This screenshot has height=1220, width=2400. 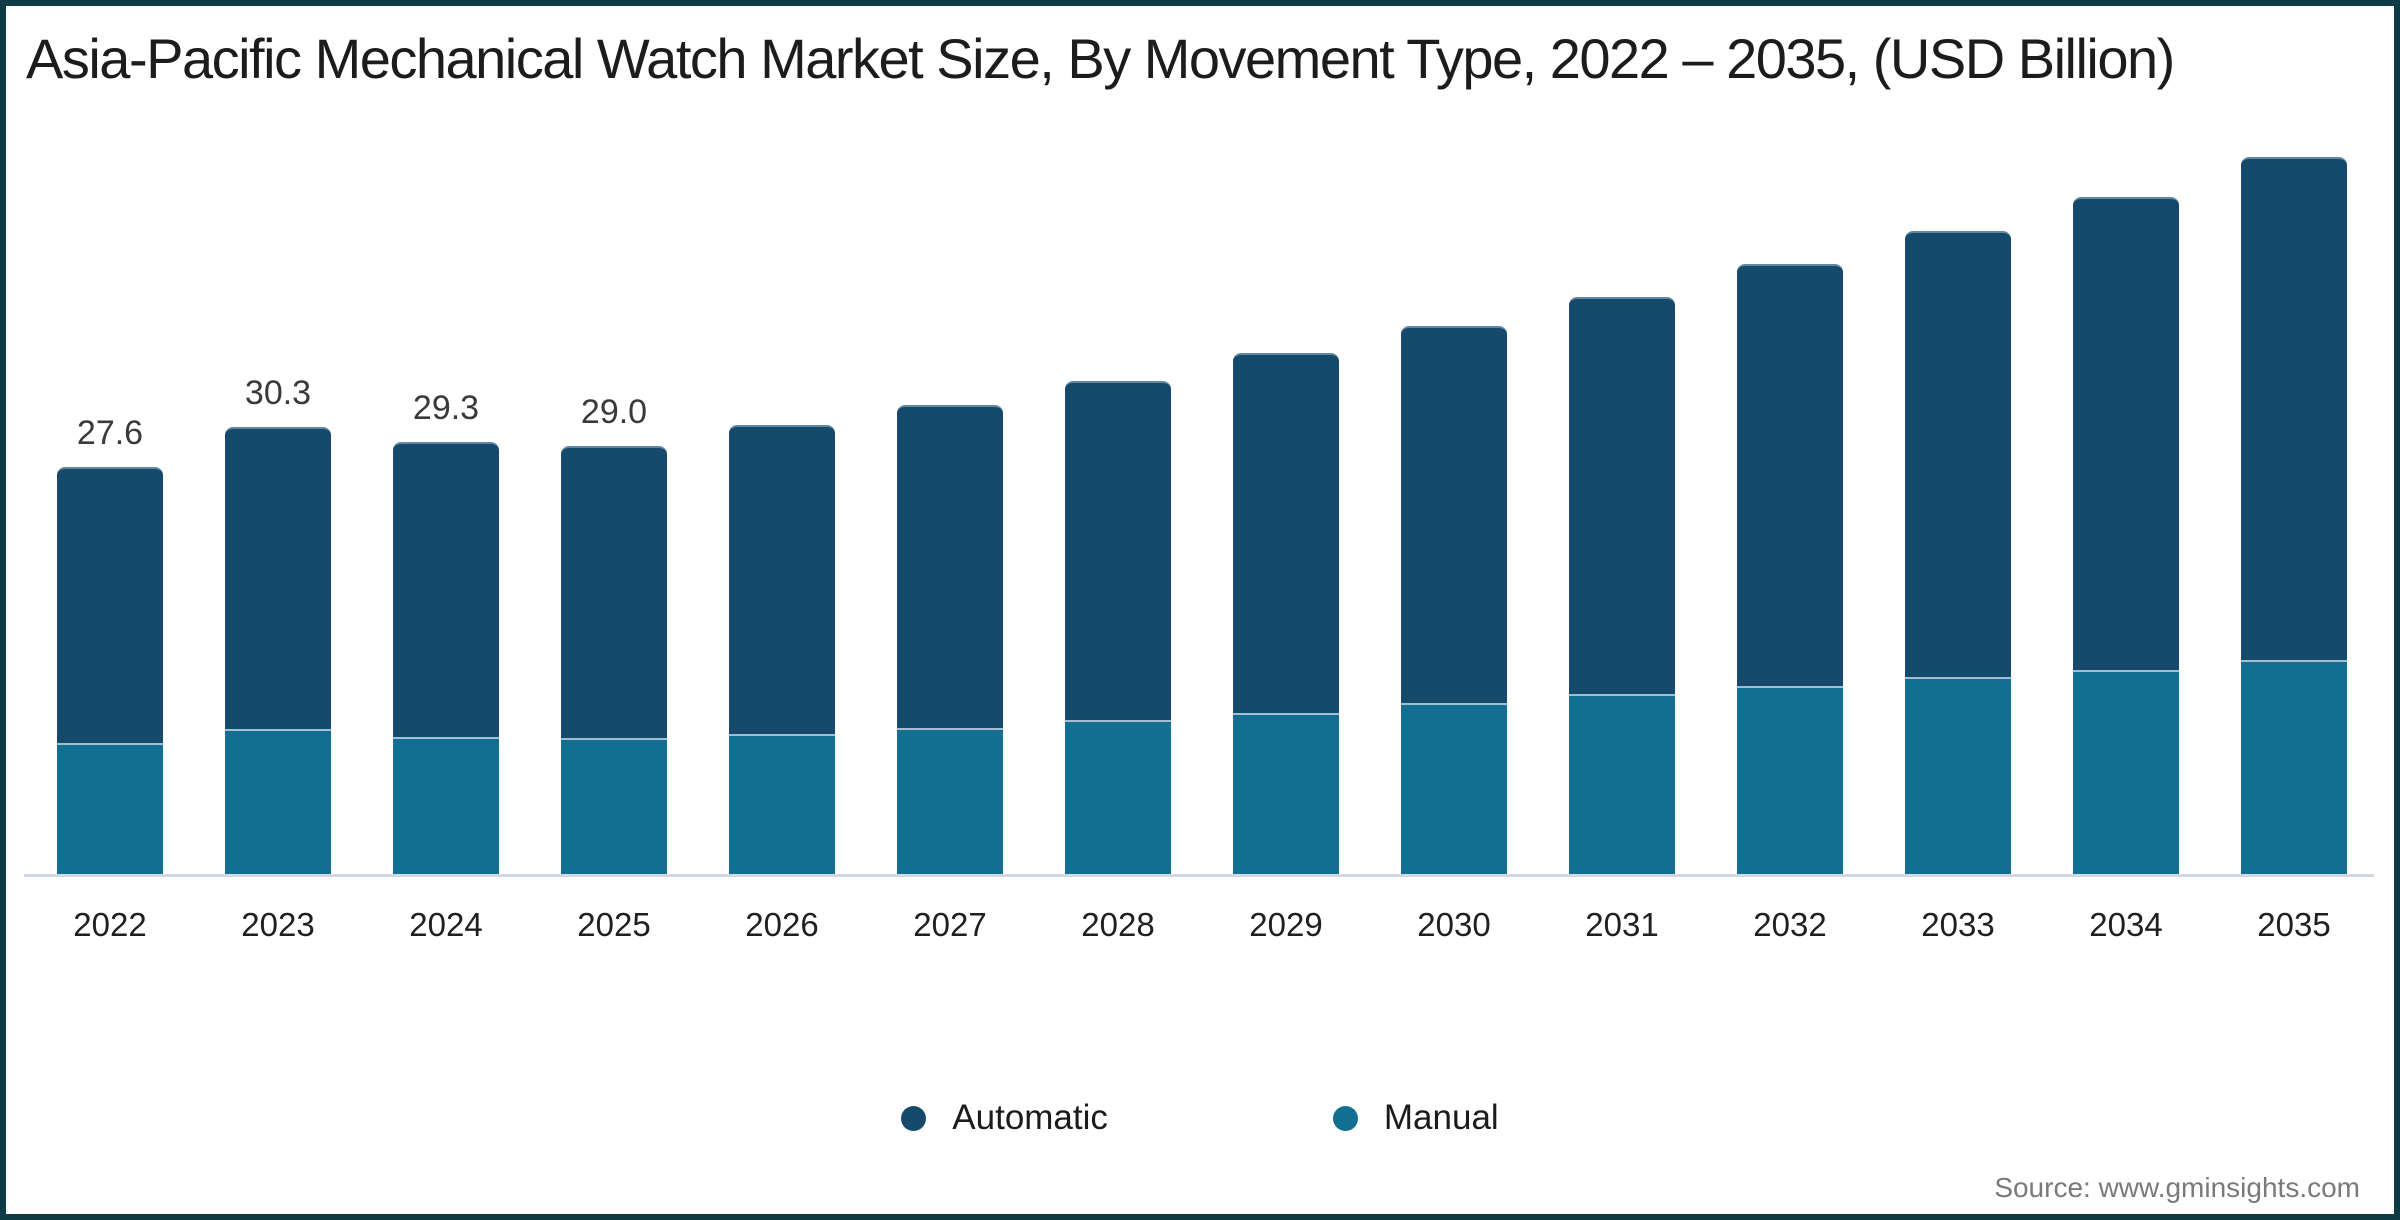 What do you see at coordinates (446, 408) in the screenshot?
I see `bar-value-label: 29.3` at bounding box center [446, 408].